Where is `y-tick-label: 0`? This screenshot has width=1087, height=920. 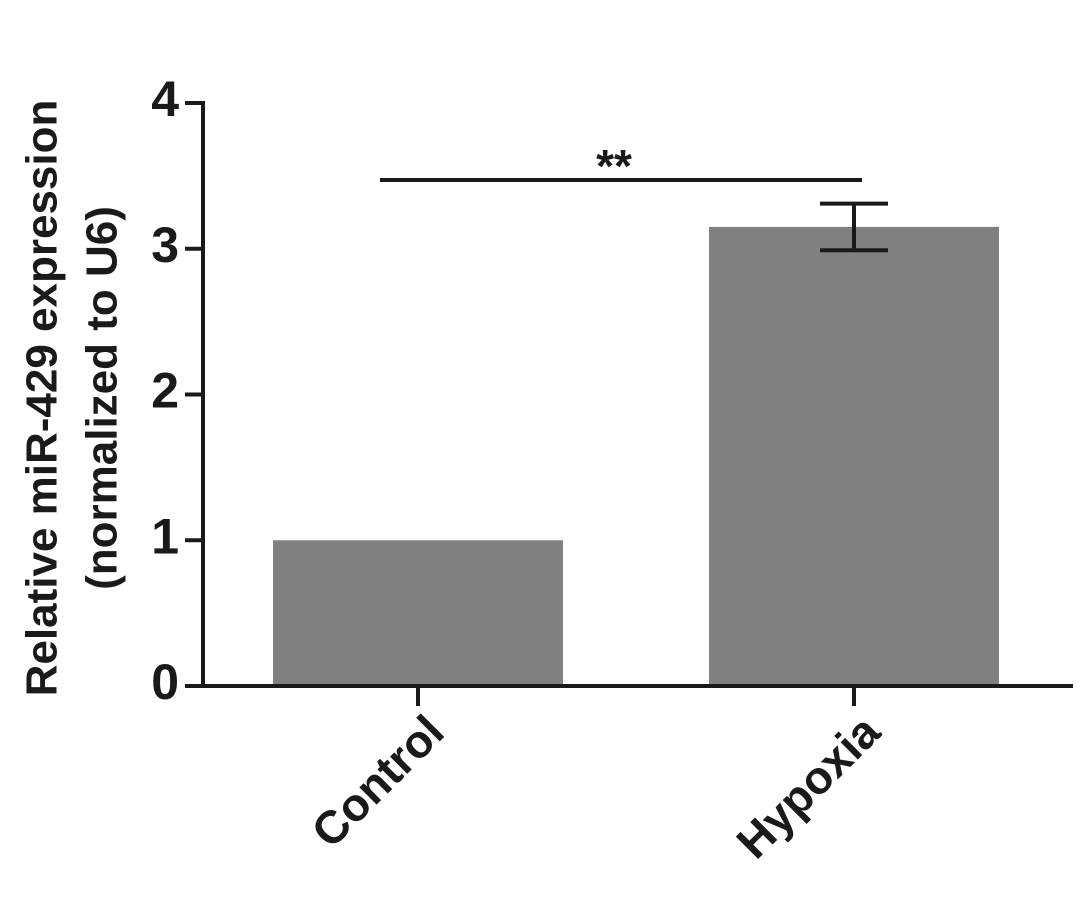 y-tick-label: 0 is located at coordinates (165, 682).